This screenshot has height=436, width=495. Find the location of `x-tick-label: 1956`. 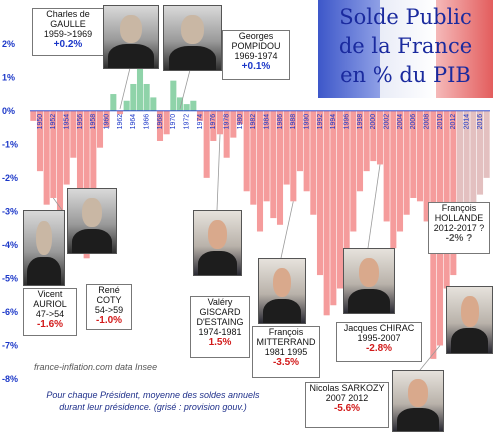

x-tick-label: 1956 is located at coordinates (80, 122).